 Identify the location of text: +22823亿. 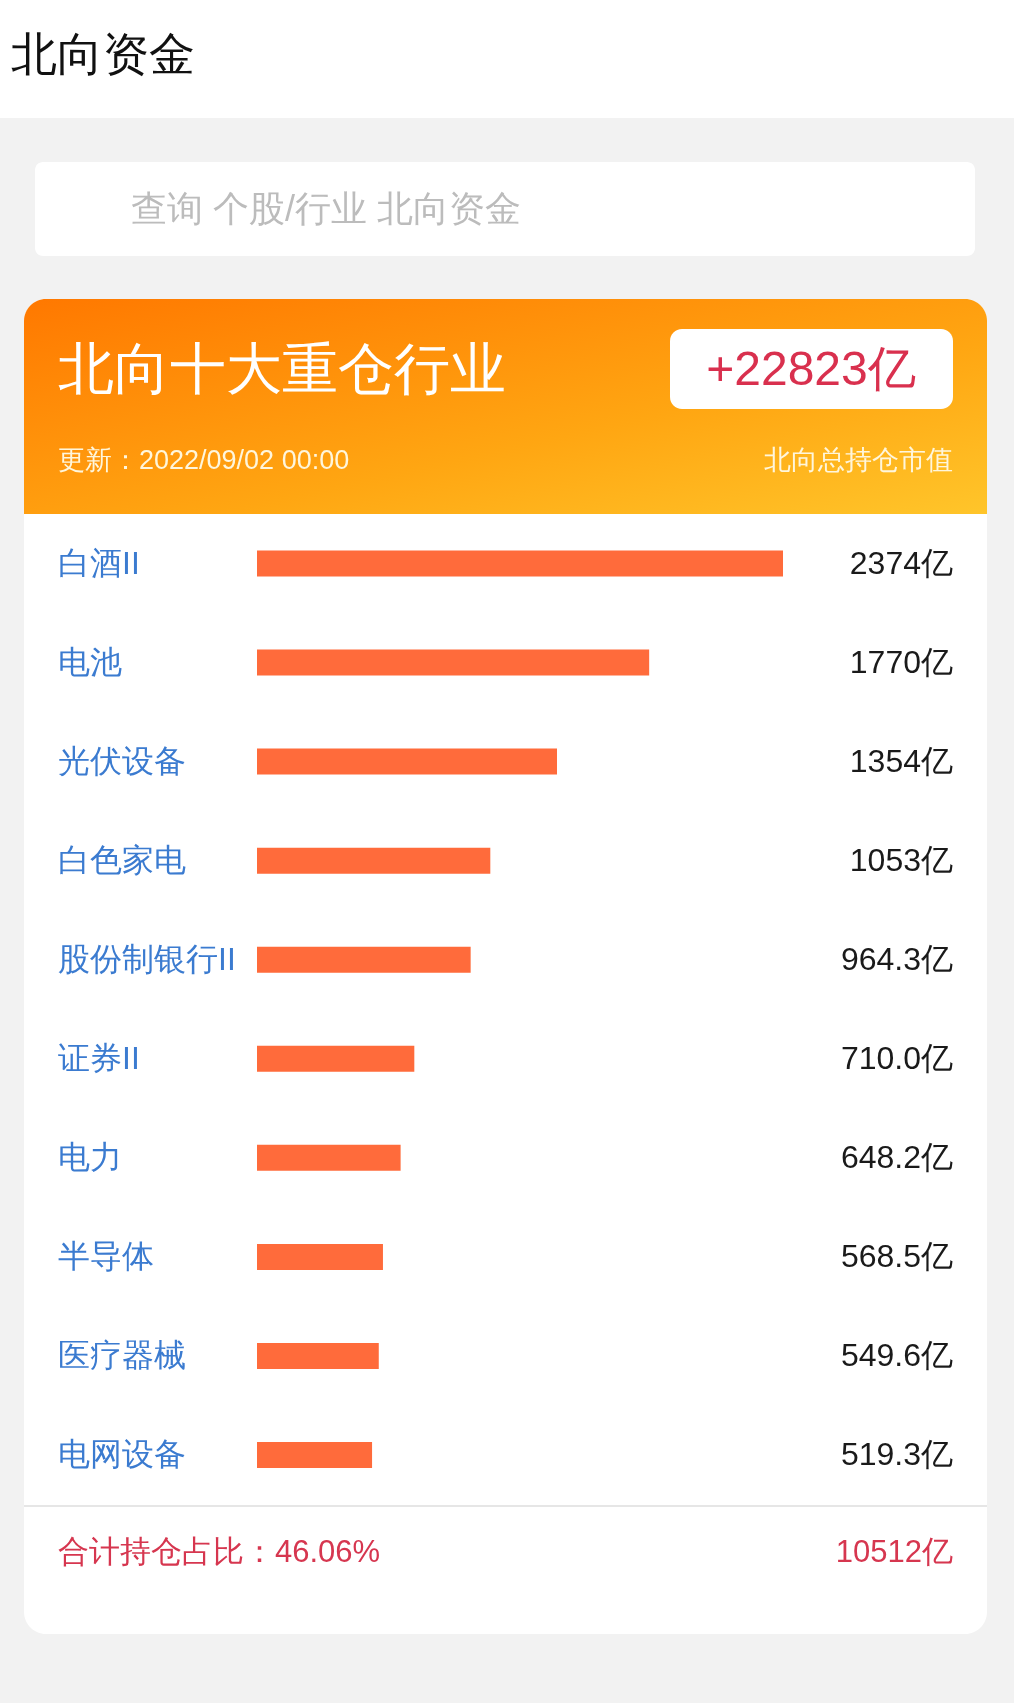
(811, 368).